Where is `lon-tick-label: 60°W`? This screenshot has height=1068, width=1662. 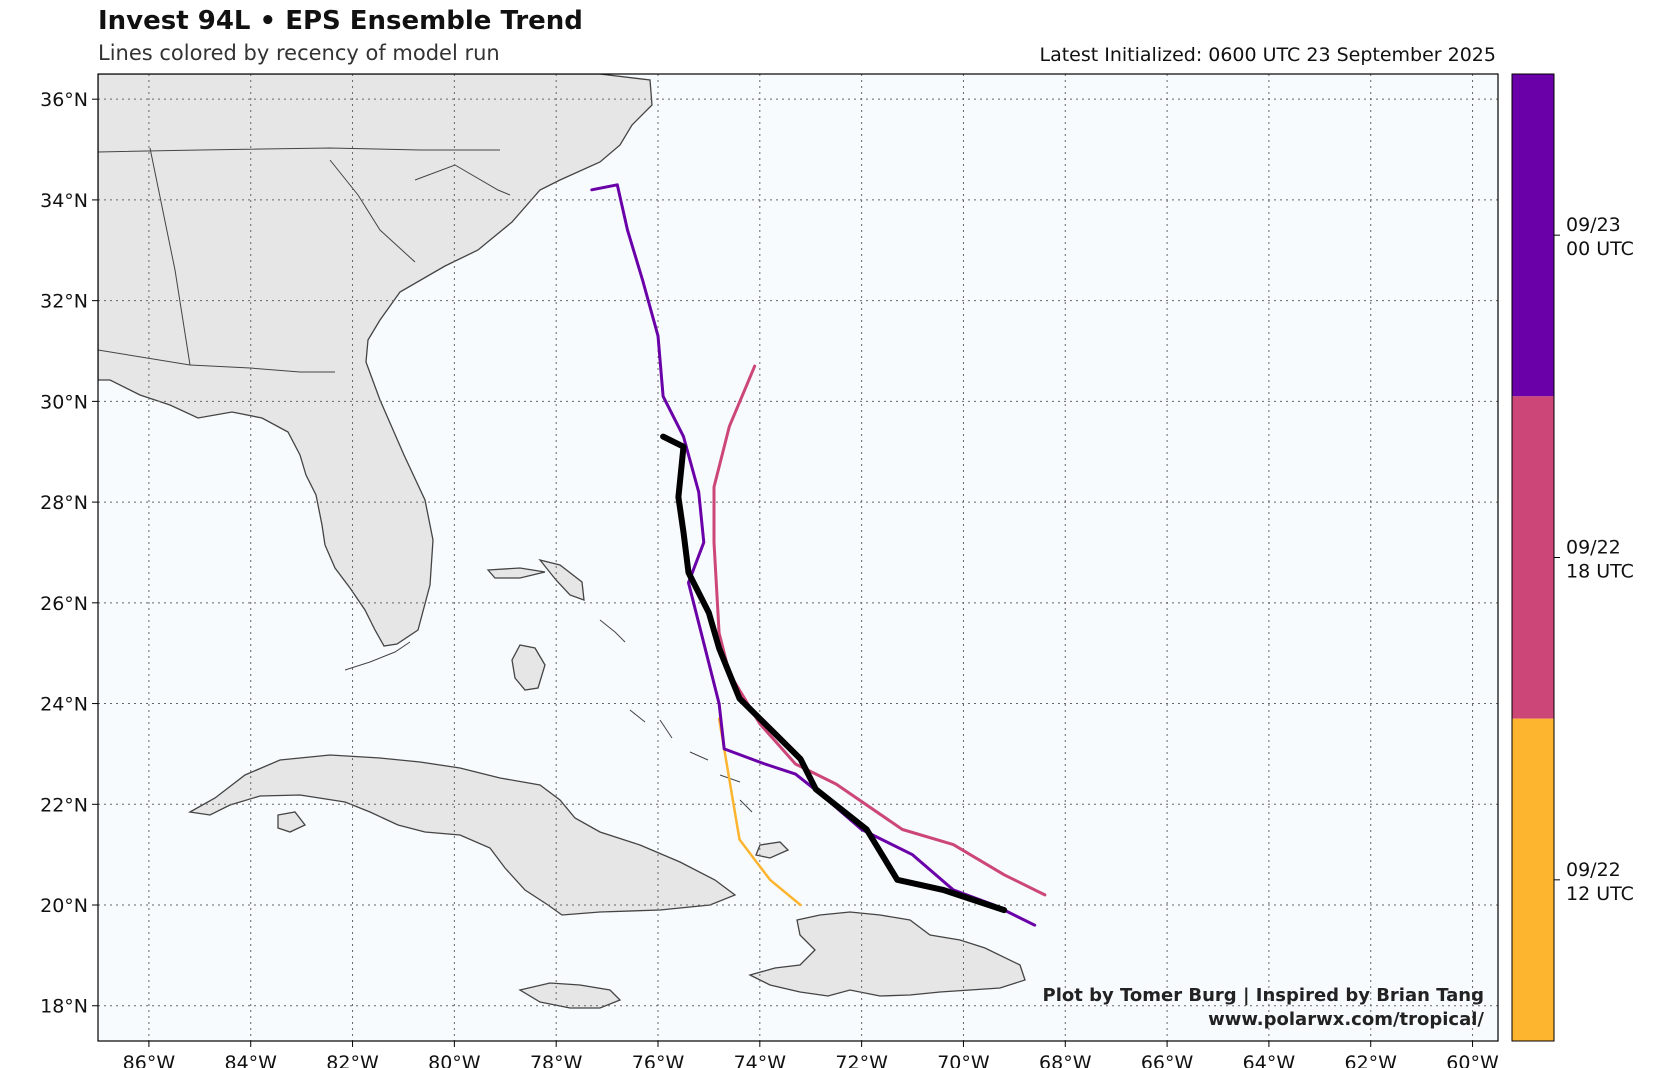
lon-tick-label: 60°W is located at coordinates (1472, 1060).